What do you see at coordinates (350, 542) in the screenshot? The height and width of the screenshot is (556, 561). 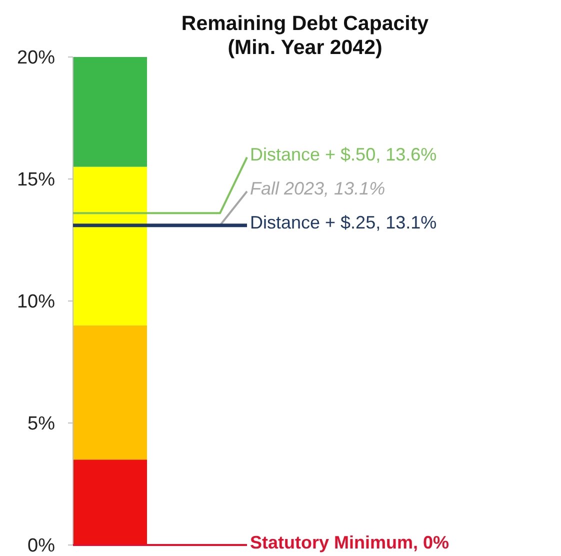 I see `ref-line-label: Statutory Minimum, 0%` at bounding box center [350, 542].